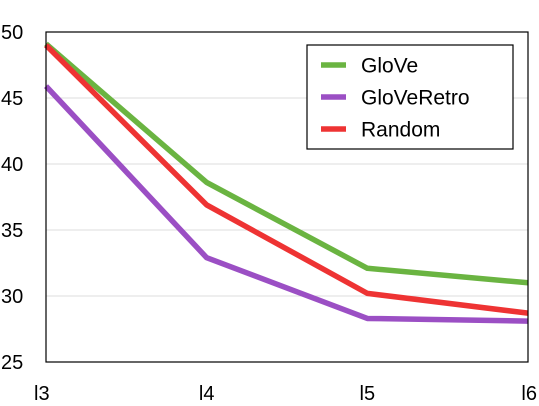  What do you see at coordinates (389, 66) in the screenshot?
I see `legend-label: GloVe` at bounding box center [389, 66].